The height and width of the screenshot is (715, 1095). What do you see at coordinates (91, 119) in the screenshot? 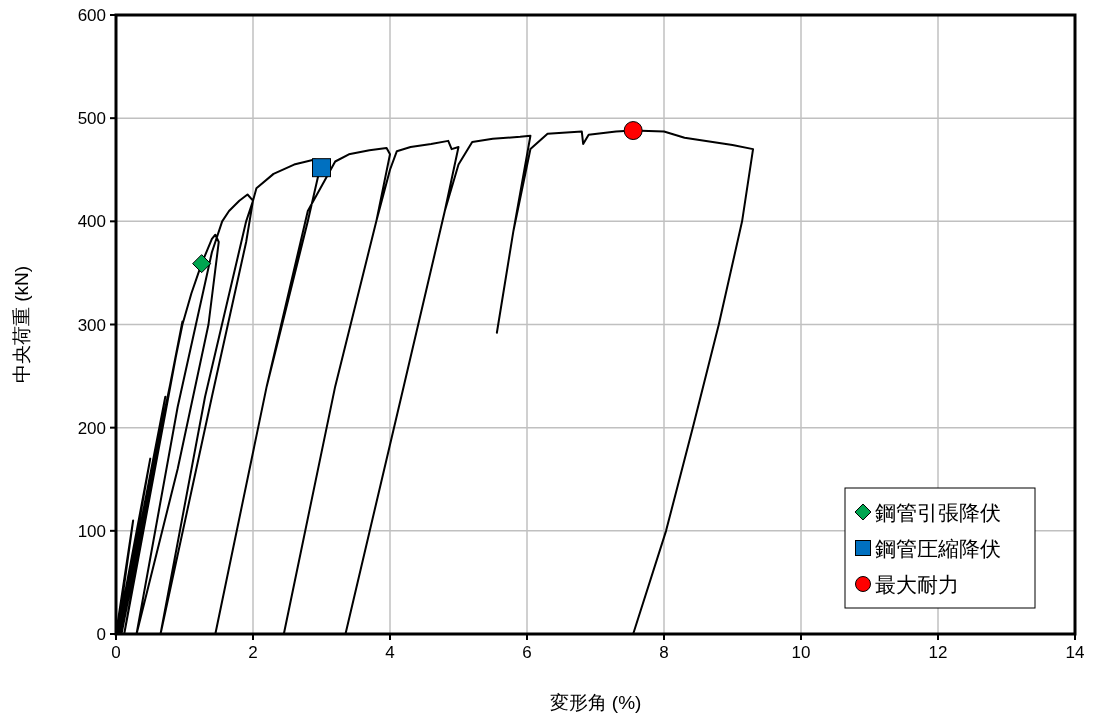
I see `y-tick-label: 500` at bounding box center [91, 119].